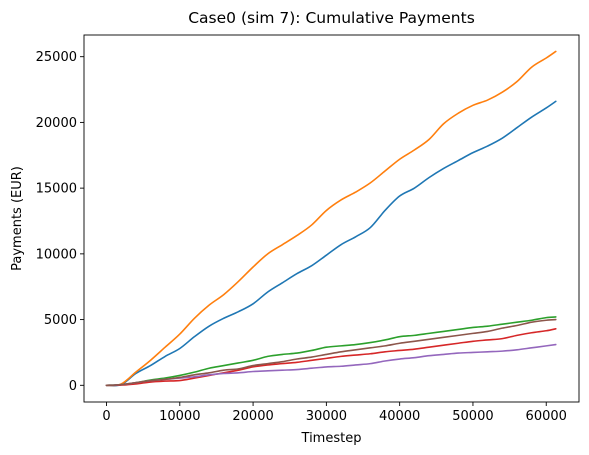  I want to click on x-tick-label: 20000, so click(252, 416).